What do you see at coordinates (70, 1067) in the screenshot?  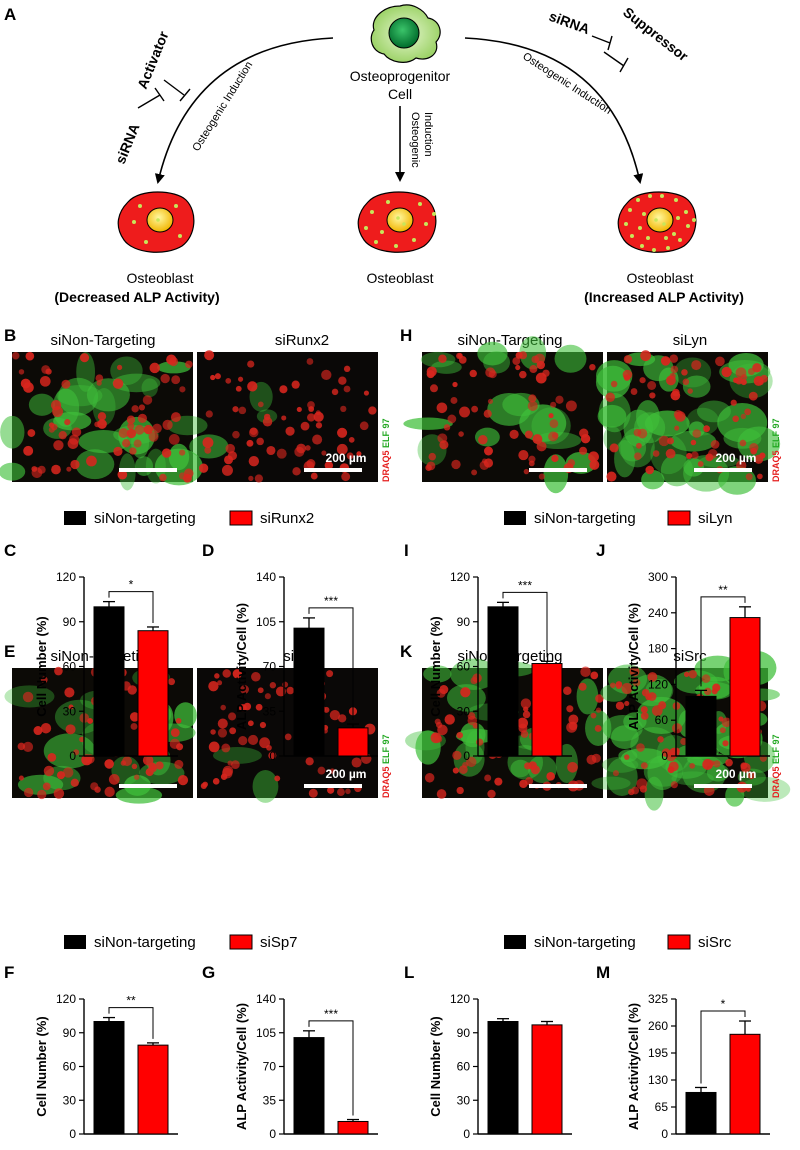 I see `y-tick-label: 60` at bounding box center [70, 1067].